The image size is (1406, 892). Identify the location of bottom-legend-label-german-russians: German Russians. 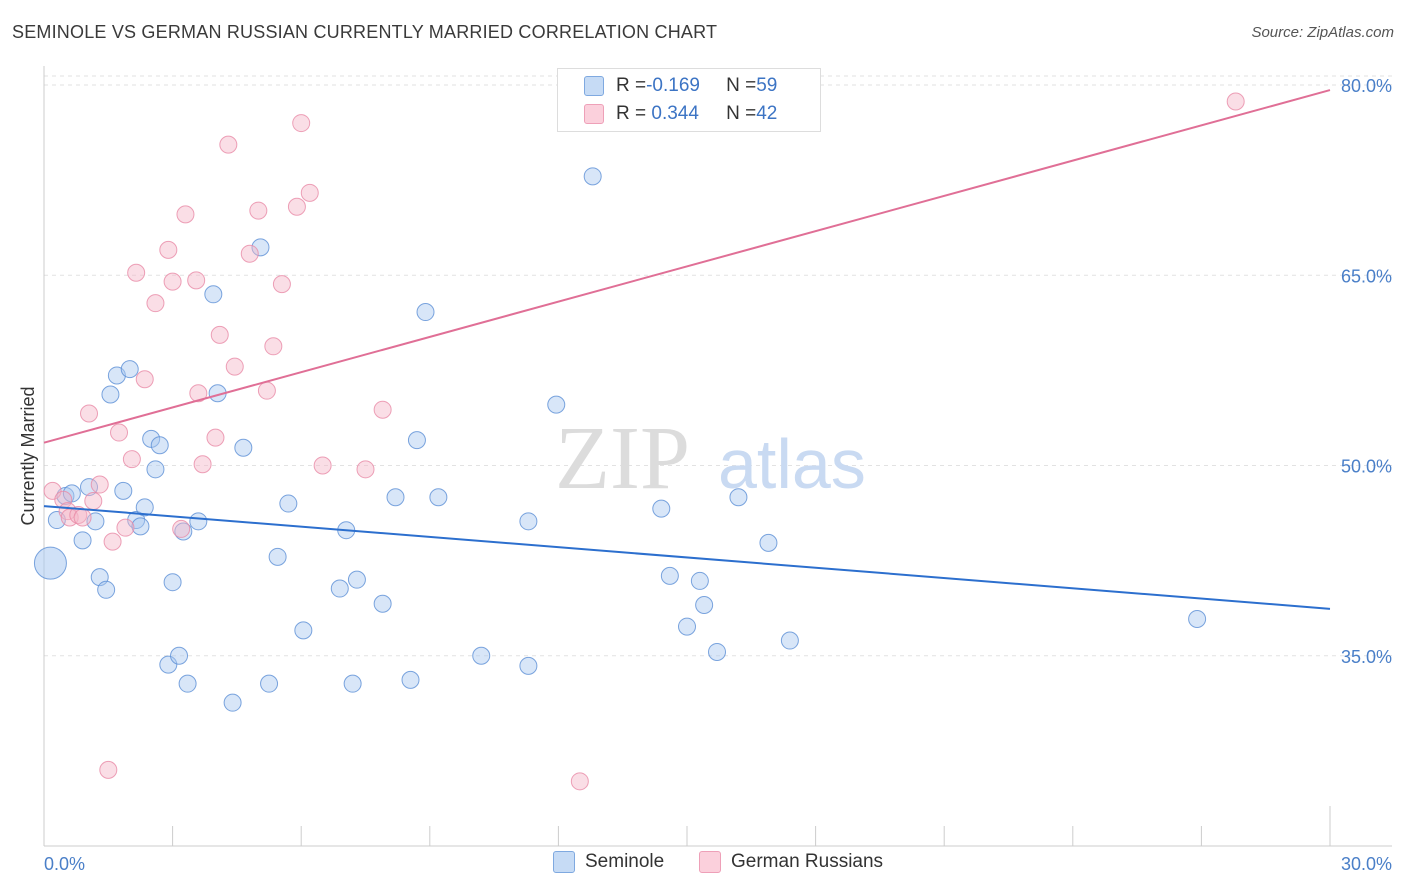
(807, 861).